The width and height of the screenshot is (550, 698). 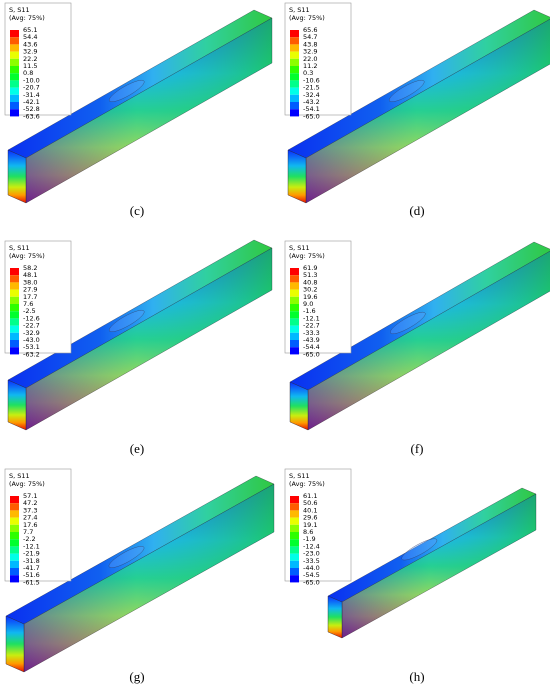 What do you see at coordinates (309, 311) in the screenshot?
I see `legend-value: -1.6` at bounding box center [309, 311].